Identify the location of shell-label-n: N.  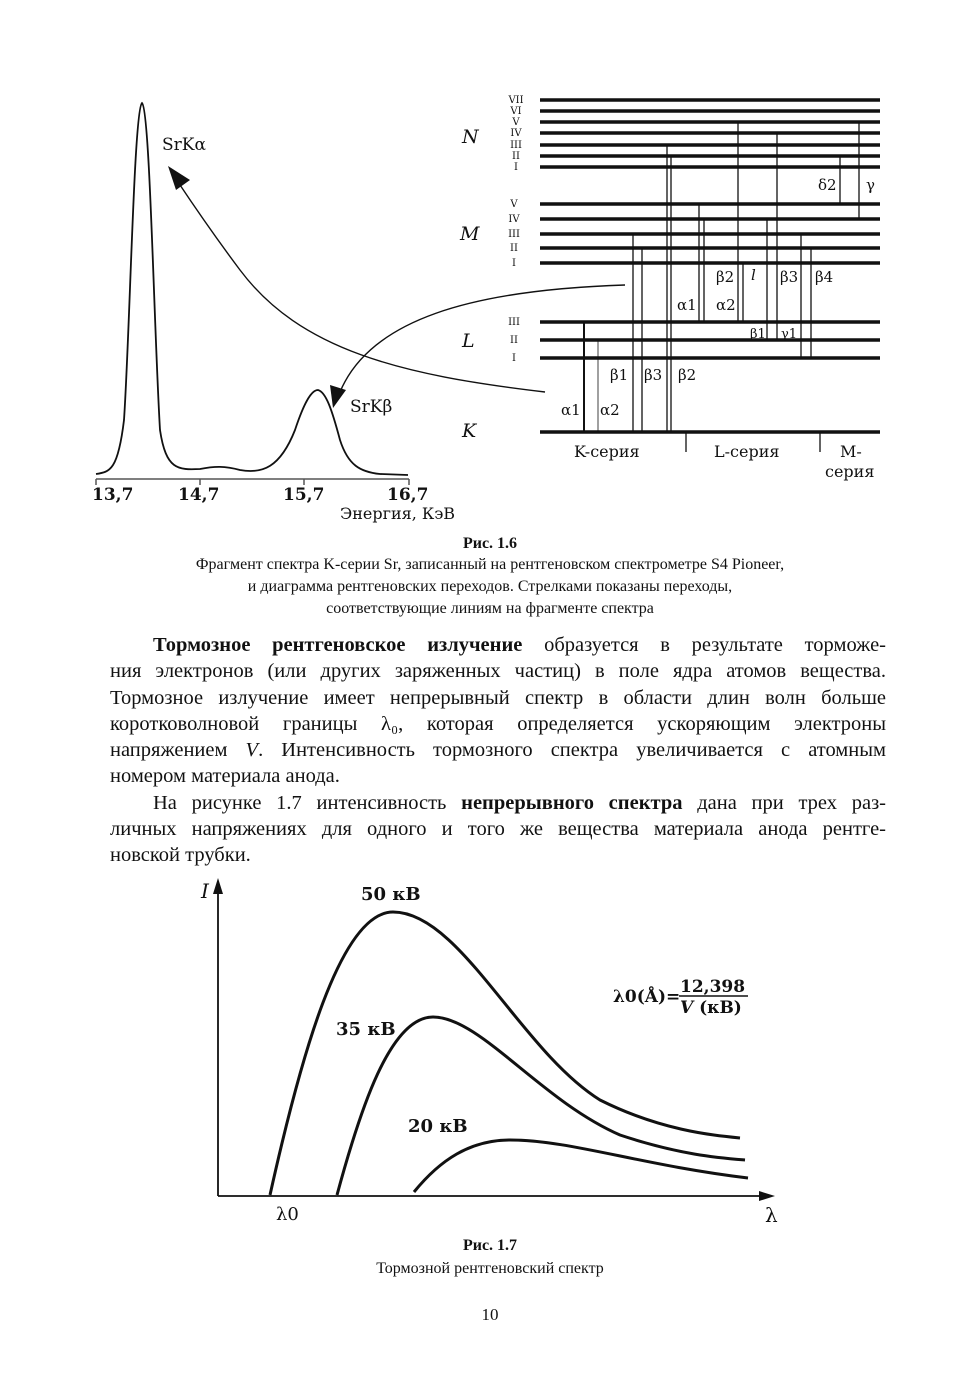
(470, 137).